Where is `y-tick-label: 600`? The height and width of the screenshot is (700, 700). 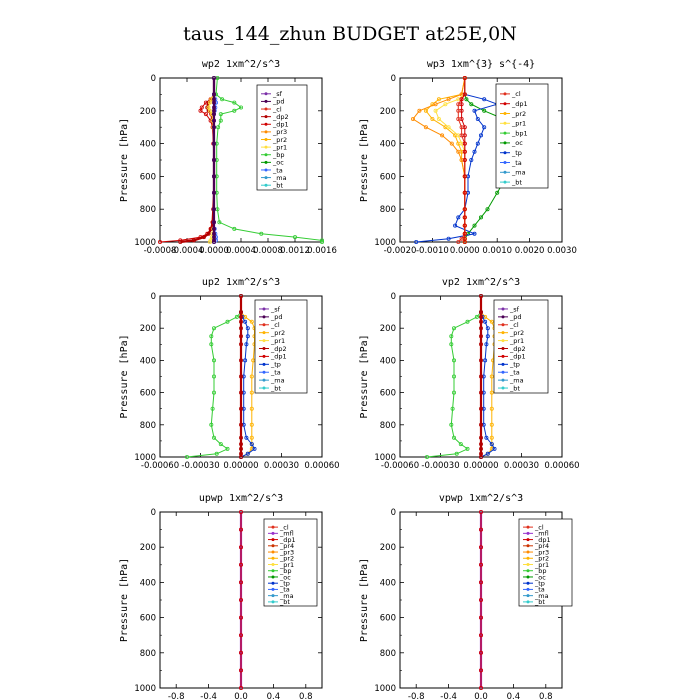 y-tick-label: 600 is located at coordinates (148, 619).